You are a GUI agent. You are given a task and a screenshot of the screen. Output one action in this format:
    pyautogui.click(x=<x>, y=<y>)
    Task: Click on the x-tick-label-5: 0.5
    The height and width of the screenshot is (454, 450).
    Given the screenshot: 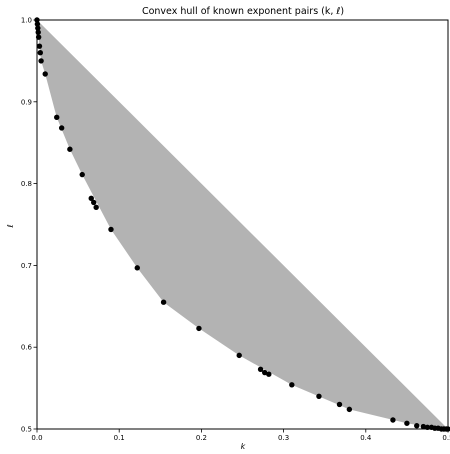 What is the action you would take?
    pyautogui.click(x=446, y=438)
    